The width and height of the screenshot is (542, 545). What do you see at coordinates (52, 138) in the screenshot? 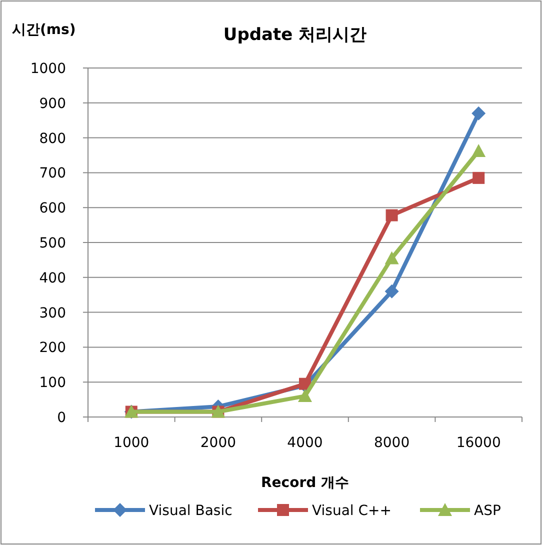
I see `y-tick-label: 800` at bounding box center [52, 138].